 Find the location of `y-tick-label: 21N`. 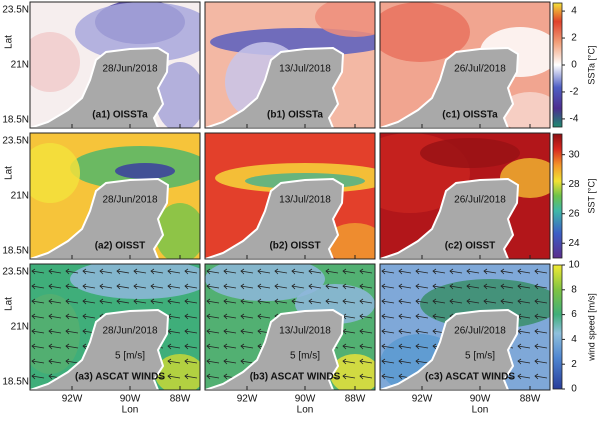

y-tick-label: 21N is located at coordinates (20, 196).